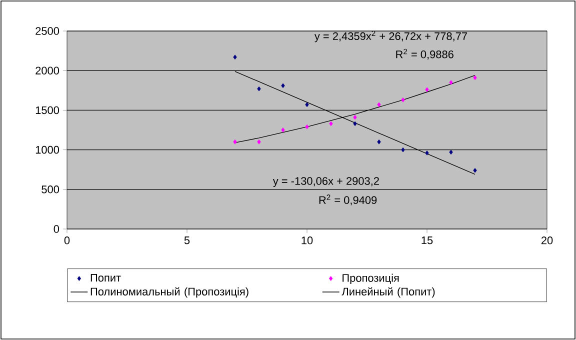 The width and height of the screenshot is (576, 340). What do you see at coordinates (427, 240) in the screenshot?
I see `x-tick-label: 15` at bounding box center [427, 240].